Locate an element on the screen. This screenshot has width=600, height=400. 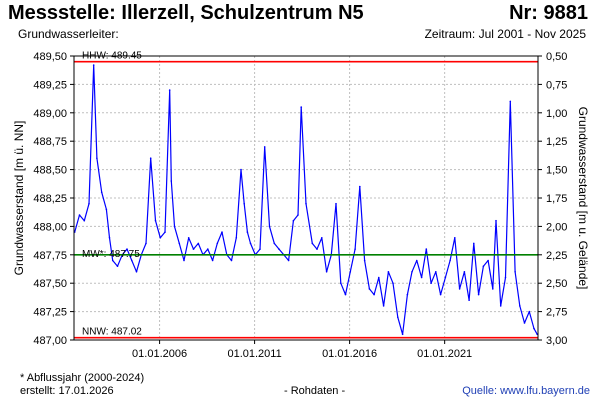
station-number: Nr: 9881 is located at coordinates (548, 13).